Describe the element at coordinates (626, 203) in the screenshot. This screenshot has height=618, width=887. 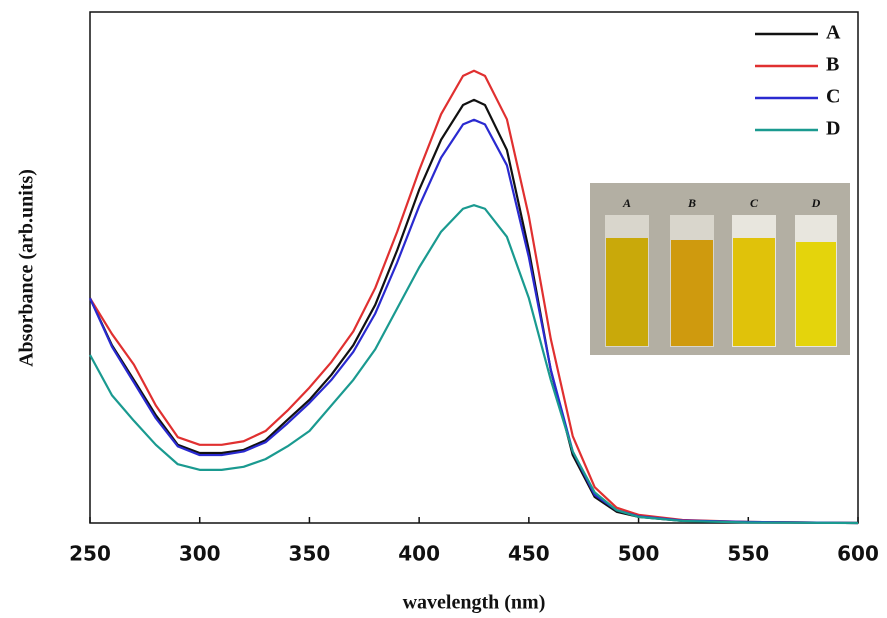
I see `inset-label: A` at that location.